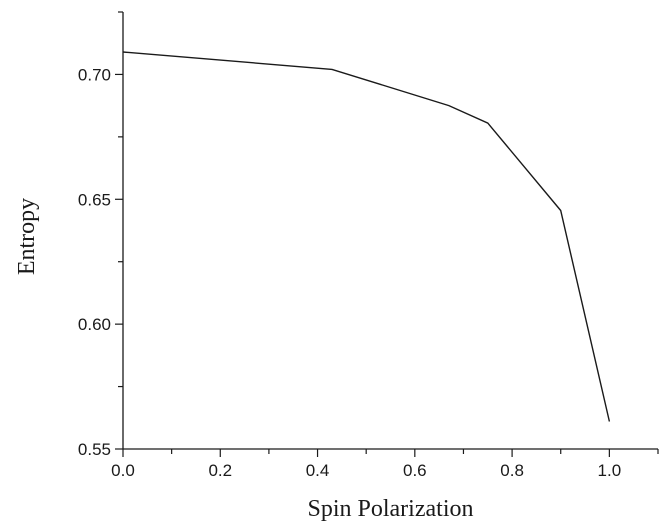 The width and height of the screenshot is (660, 523). Describe the element at coordinates (610, 470) in the screenshot. I see `x-tick-label: 1.0` at that location.